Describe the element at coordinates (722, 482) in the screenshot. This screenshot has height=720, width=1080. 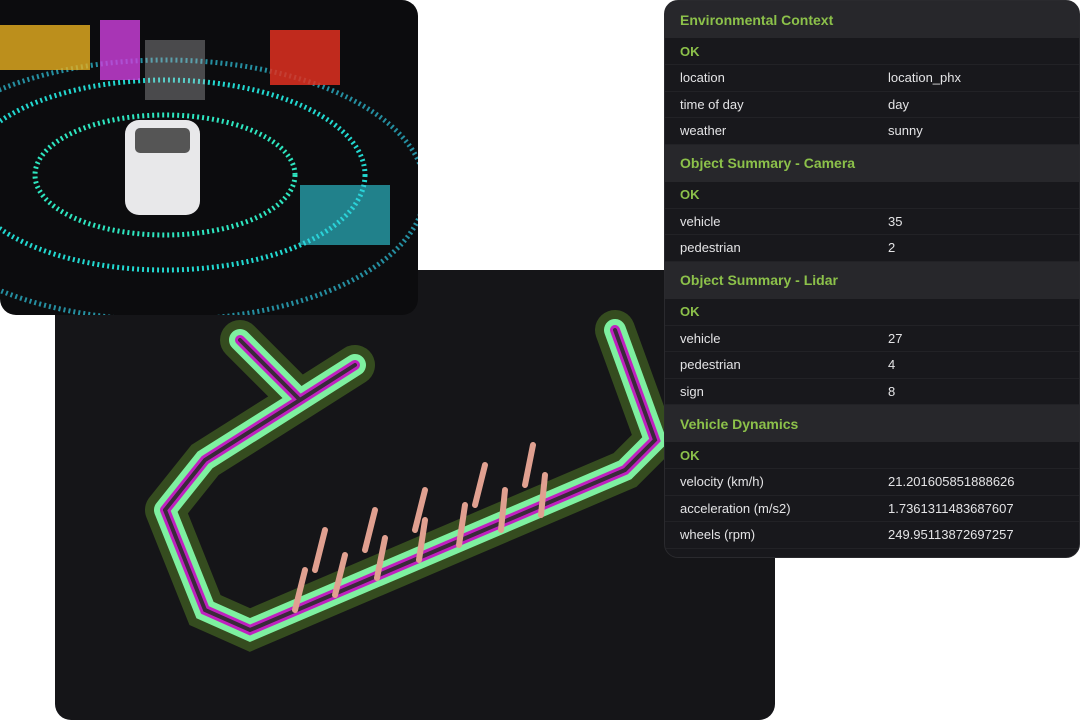
I see `row-key: velocity (km/h)` at that location.